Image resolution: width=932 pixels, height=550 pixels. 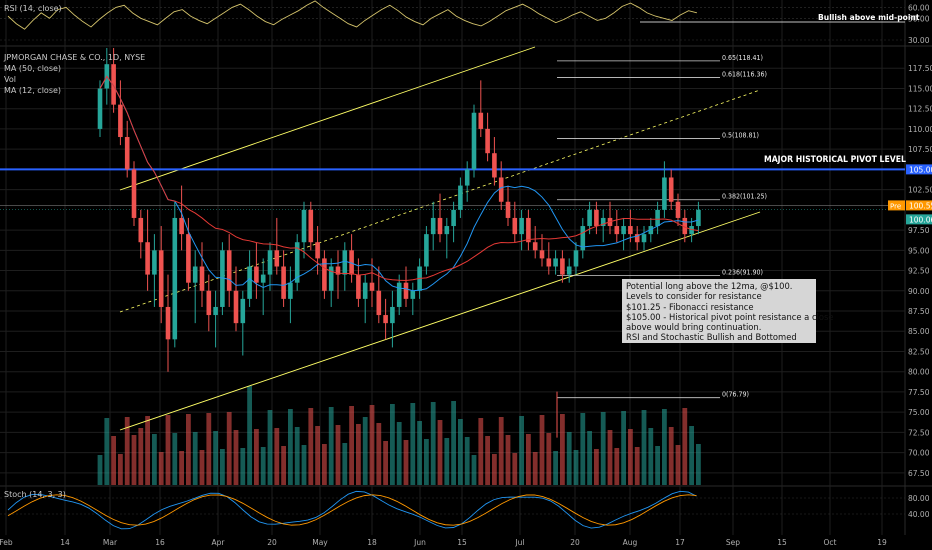 I want to click on date-tick-label: 15, so click(x=782, y=542).